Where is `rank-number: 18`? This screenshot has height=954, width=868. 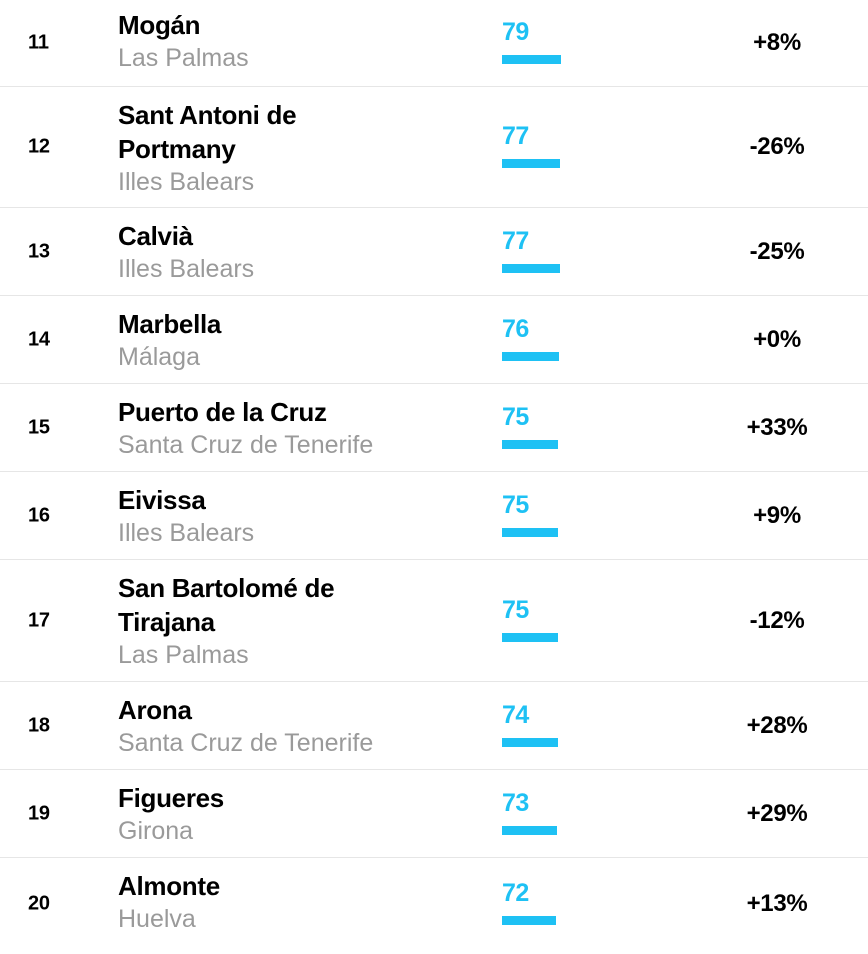
rank-number: 18 is located at coordinates (39, 725).